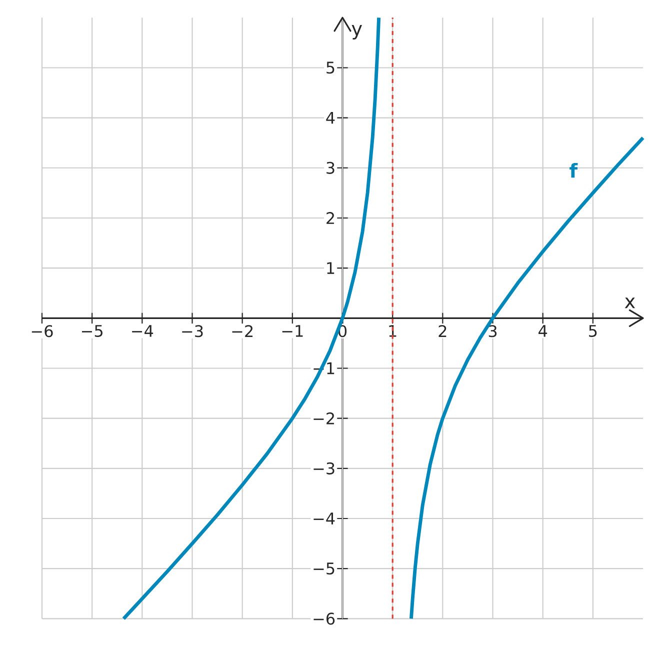  What do you see at coordinates (324, 618) in the screenshot?
I see `y-tick-label: −6` at bounding box center [324, 618].